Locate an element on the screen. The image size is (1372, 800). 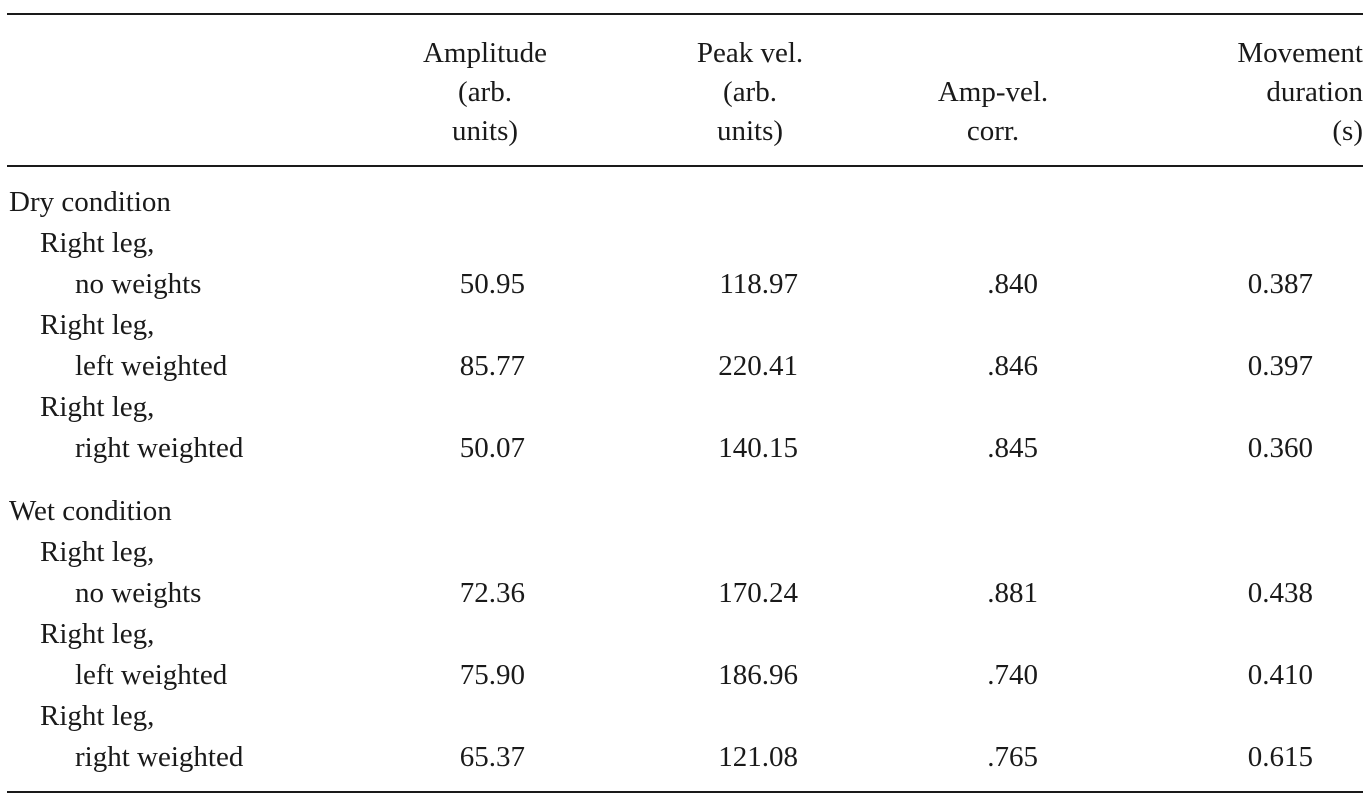
amplitude-cell: 75.90 is located at coordinates (492, 675).